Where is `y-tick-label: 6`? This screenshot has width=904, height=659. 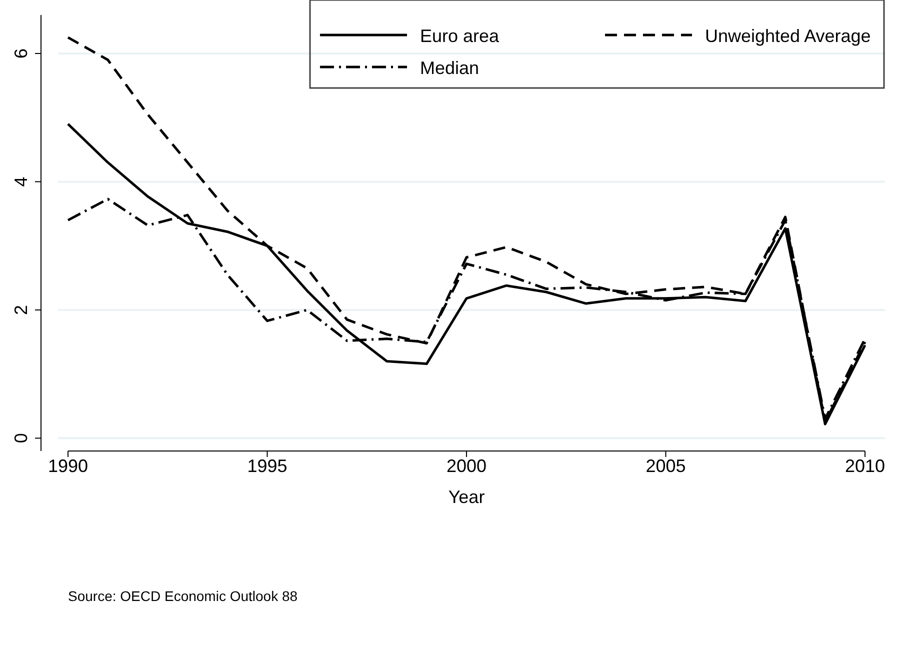 y-tick-label: 6 is located at coordinates (21, 53).